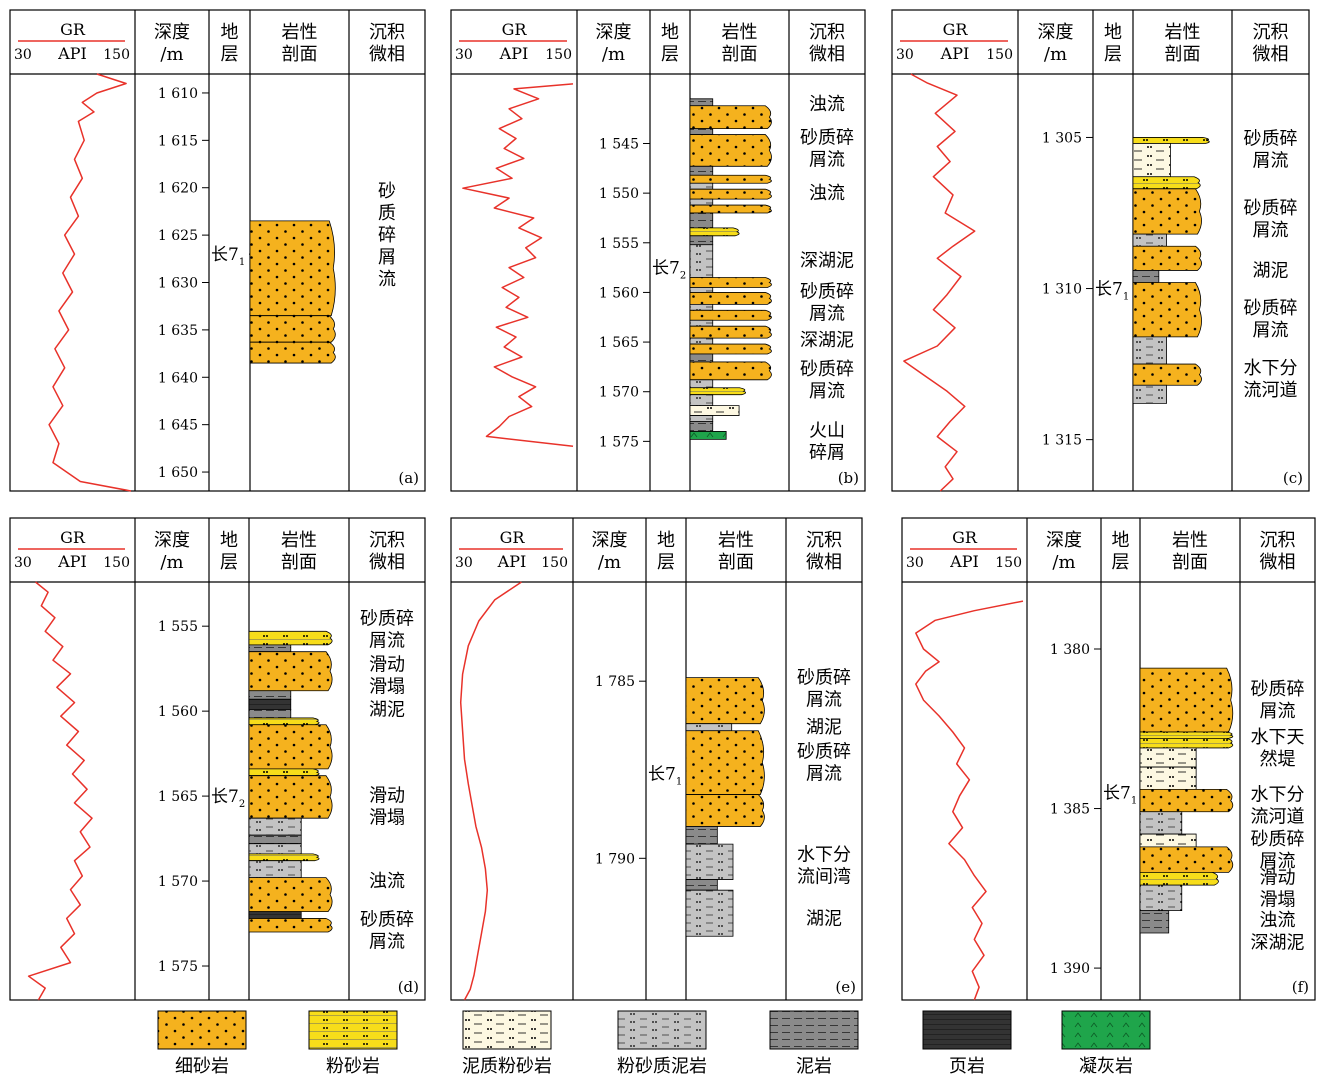 Image resolution: width=1319 pixels, height=1079 pixels. Describe the element at coordinates (507, 1030) in the screenshot. I see `legend-swatch-argillaceous-siltstone` at that location.